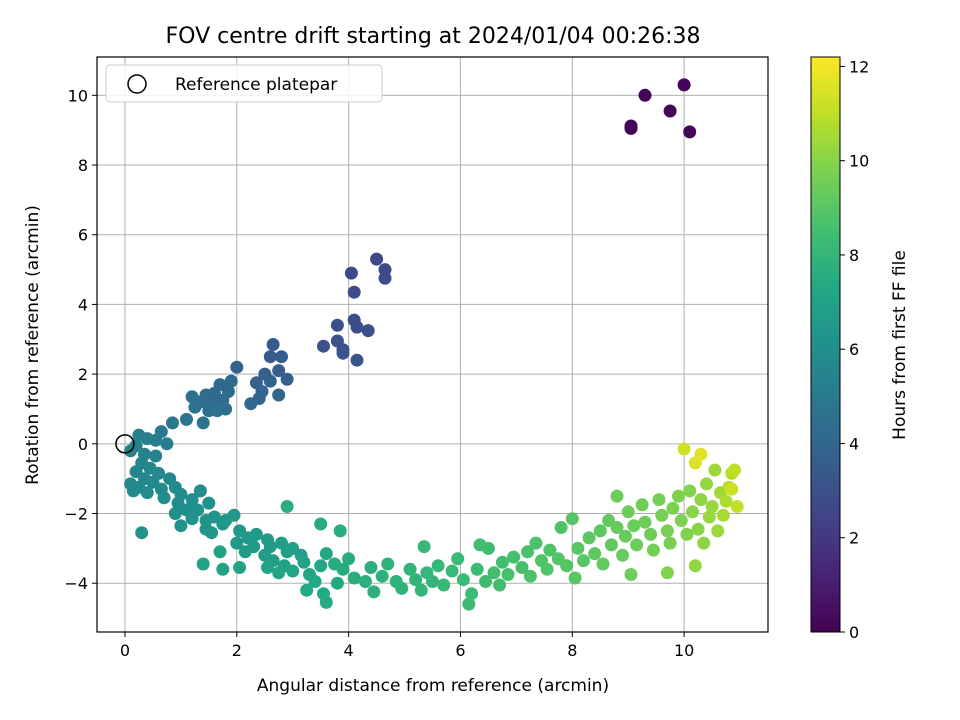 Image resolution: width=960 pixels, height=720 pixels. Describe the element at coordinates (78, 95) in the screenshot. I see `y-tick-label: 10` at that location.